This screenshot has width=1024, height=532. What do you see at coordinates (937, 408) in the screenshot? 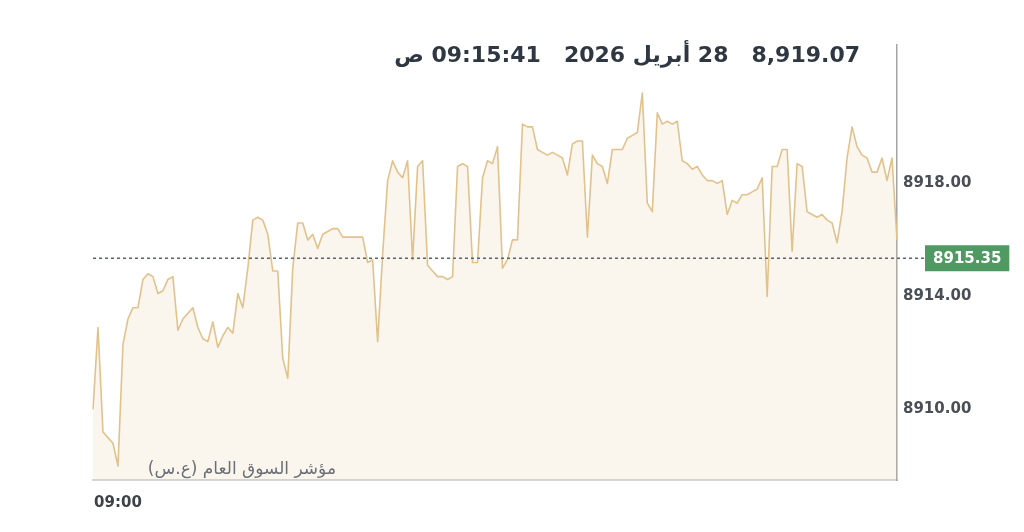
I see `y-tick-label: 8910.00` at bounding box center [937, 408].